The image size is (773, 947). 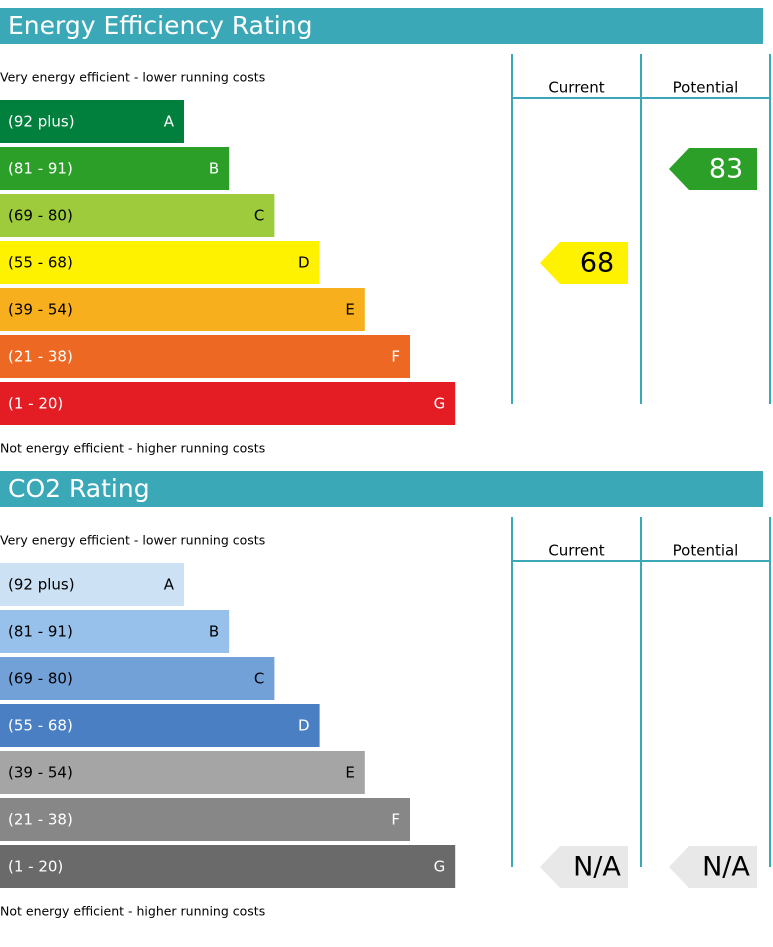 I want to click on rating-value: 68, so click(x=597, y=263).